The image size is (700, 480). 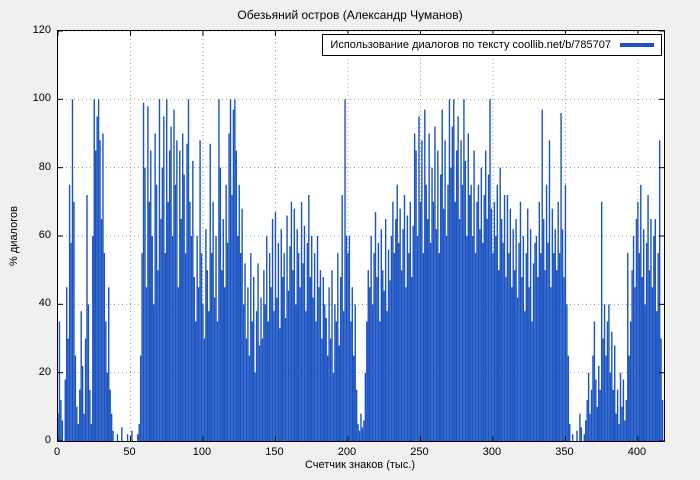 I want to click on y-tick-label: 40, so click(x=44, y=303).